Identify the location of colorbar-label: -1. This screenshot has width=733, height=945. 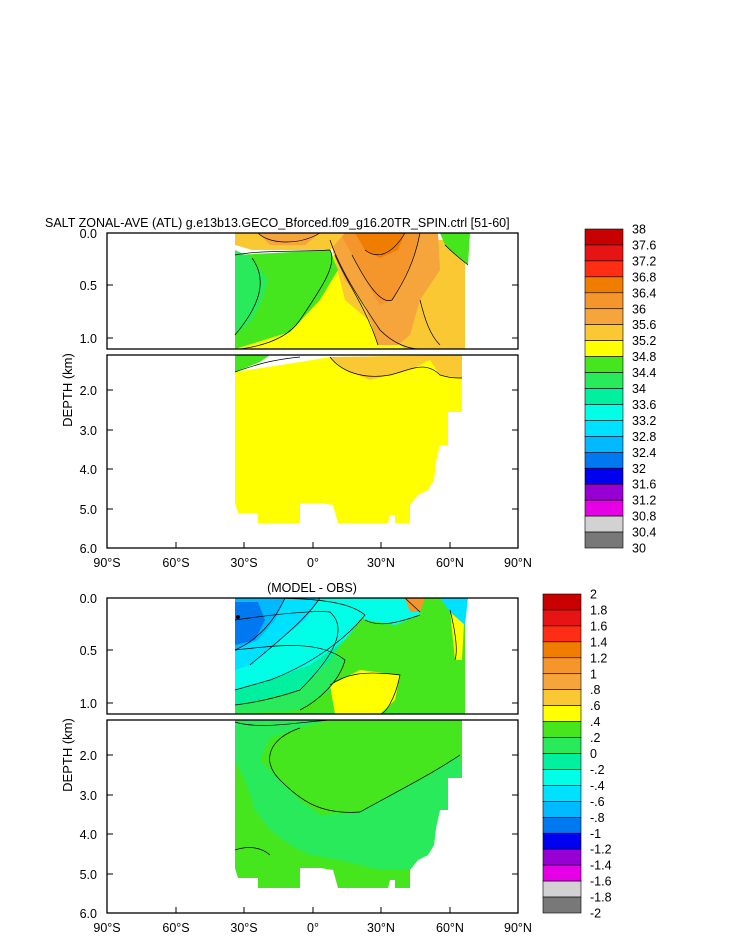
(595, 834).